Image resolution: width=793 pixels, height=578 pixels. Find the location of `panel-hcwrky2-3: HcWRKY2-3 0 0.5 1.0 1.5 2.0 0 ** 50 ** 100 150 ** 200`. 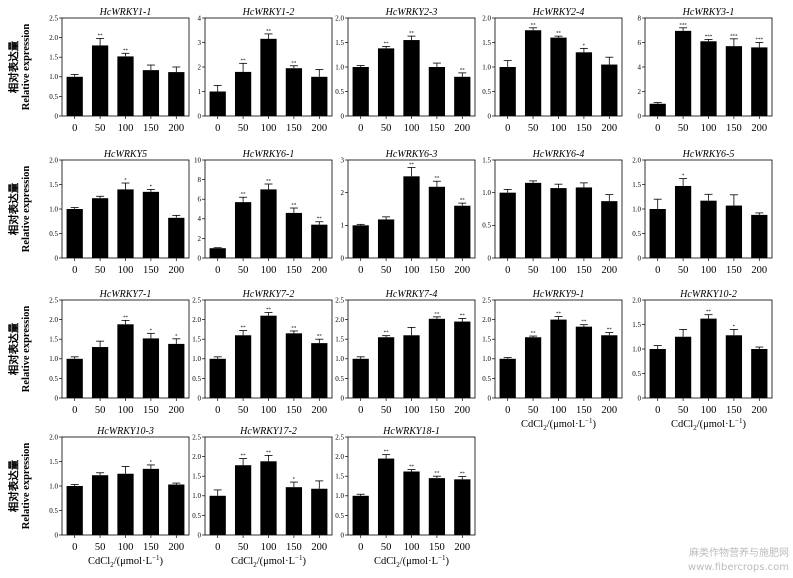

panel-hcwrky2-3: HcWRKY2-3 0 0.5 1.0 1.5 2.0 0 ** 50 ** 100 150 ** 200 is located at coordinates (405, 70).